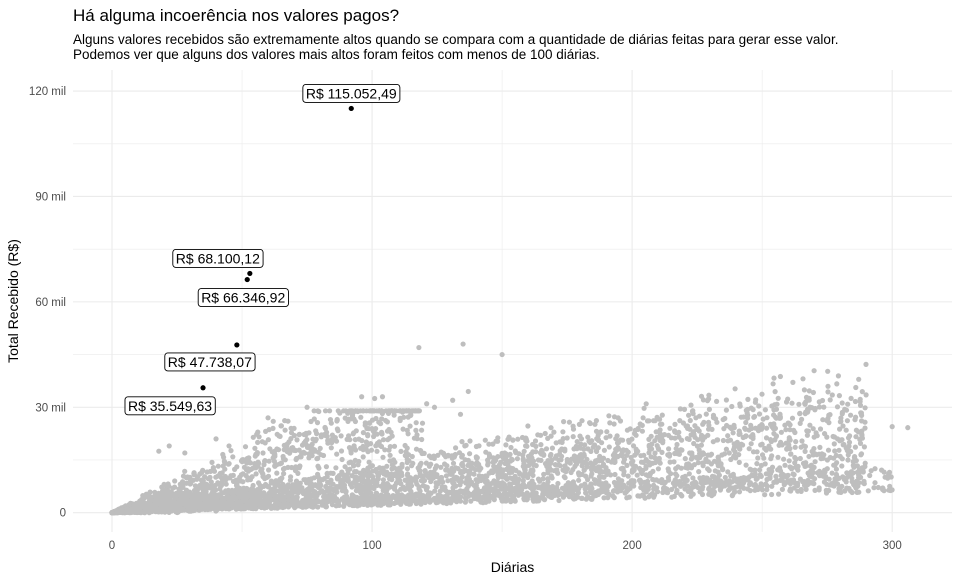 The width and height of the screenshot is (960, 576). Describe the element at coordinates (50, 197) in the screenshot. I see `y-tick-label: 90 mil` at that location.